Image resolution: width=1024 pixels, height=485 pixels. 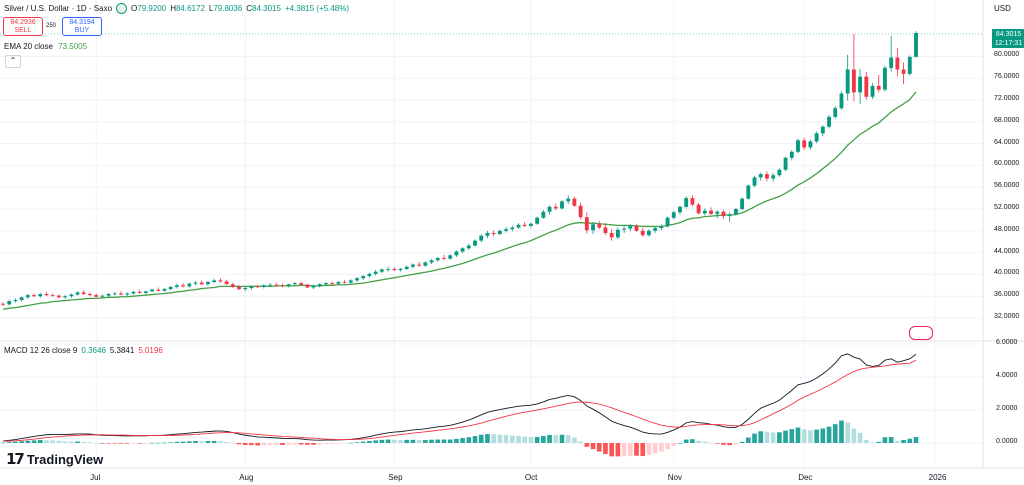 I want to click on current-price-value: 84.3015, so click(x=1008, y=34).